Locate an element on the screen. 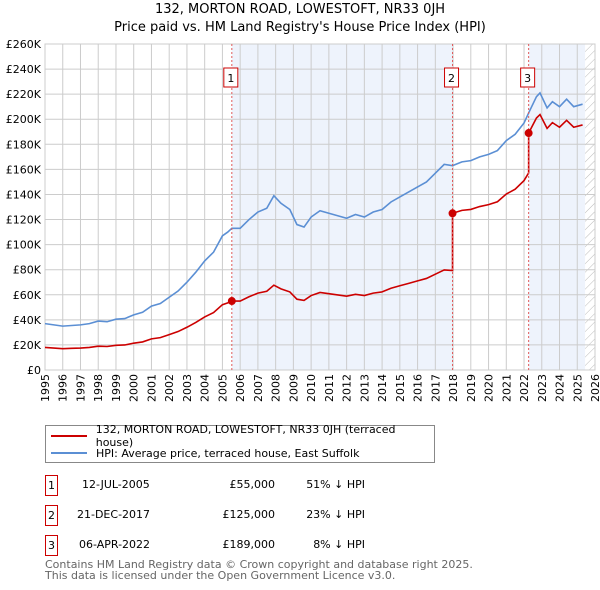 The width and height of the screenshot is (600, 590). transaction-date: 21-DEC-2017 is located at coordinates (114, 514).